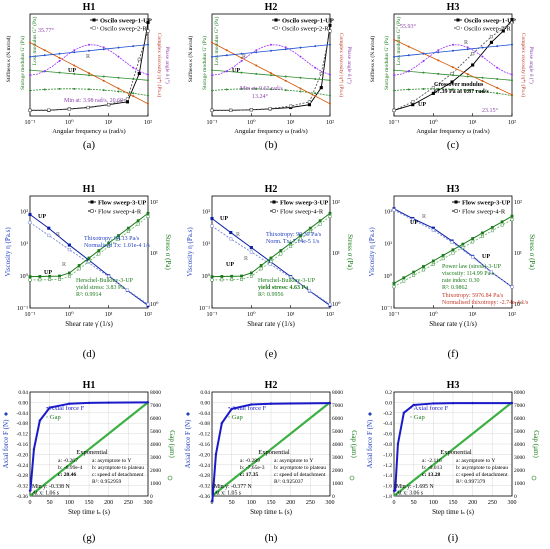 The height and width of the screenshot is (549, 550). Describe the element at coordinates (461, 92) in the screenshot. I see `annotation: 67.39 Pa at 0.87 rad/s` at that location.